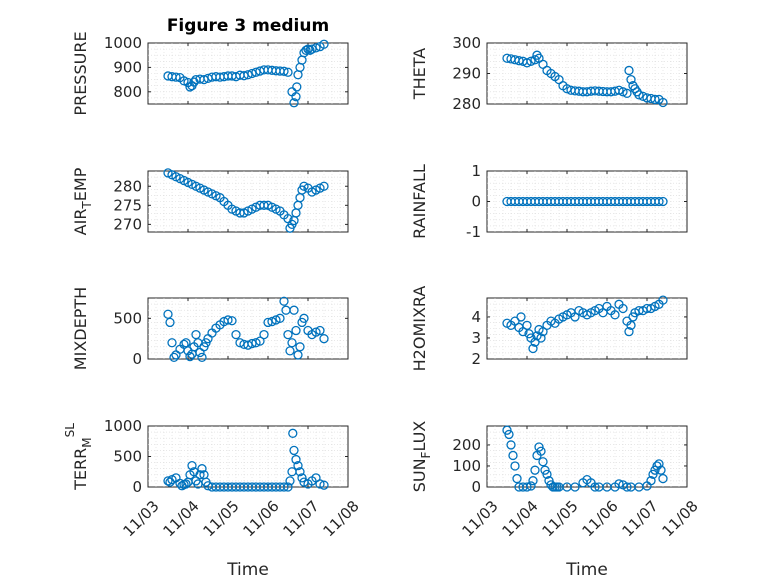 The image size is (778, 583). What do you see at coordinates (127, 224) in the screenshot?
I see `y-tick-label: 270` at bounding box center [127, 224].